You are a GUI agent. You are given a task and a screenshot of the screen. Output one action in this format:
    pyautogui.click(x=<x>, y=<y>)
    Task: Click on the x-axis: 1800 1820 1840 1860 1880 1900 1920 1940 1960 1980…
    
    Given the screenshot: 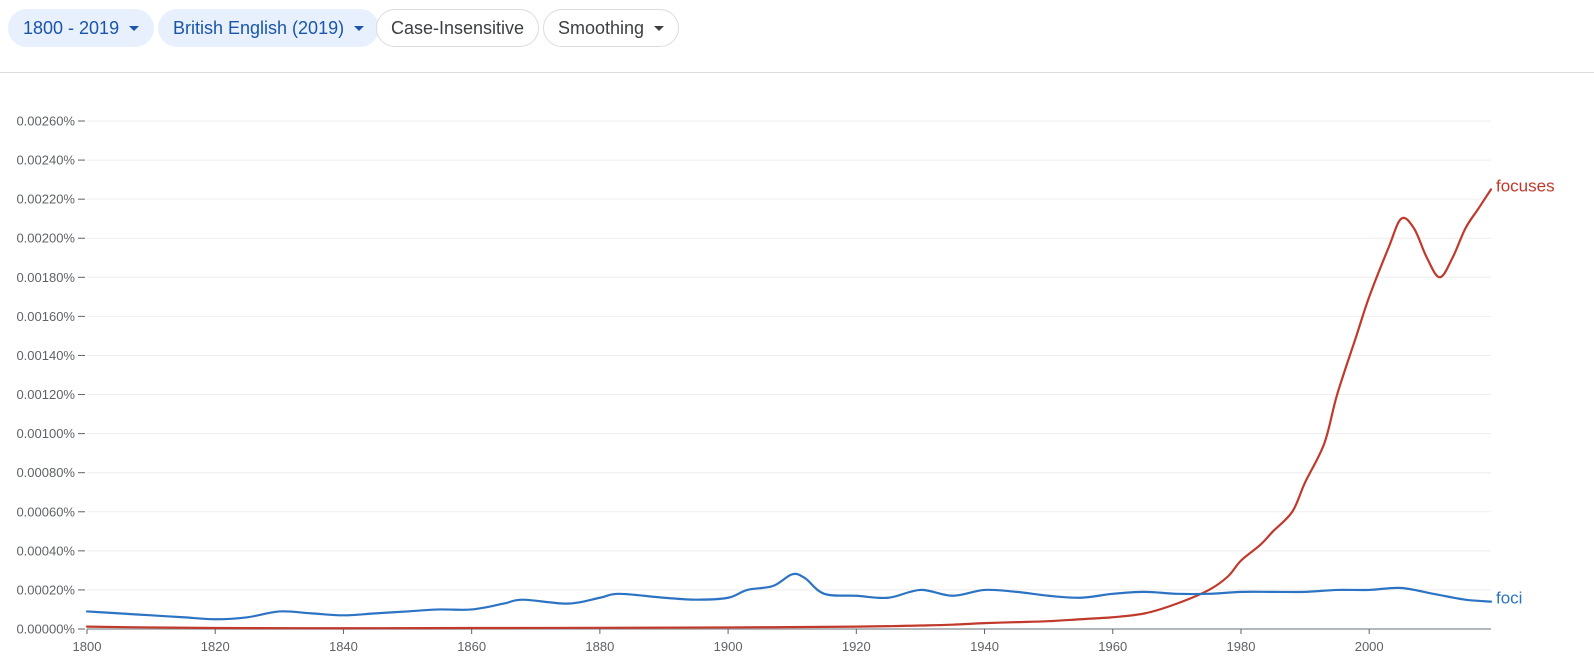 What is the action you would take?
    pyautogui.click(x=782, y=641)
    